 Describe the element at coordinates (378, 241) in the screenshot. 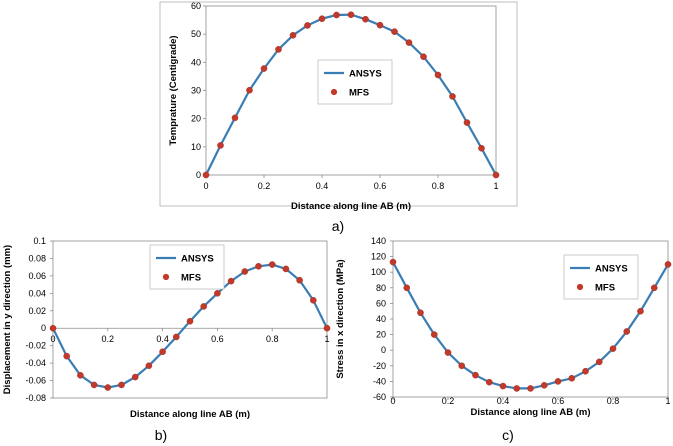

I see `y-tick-label: 140` at that location.